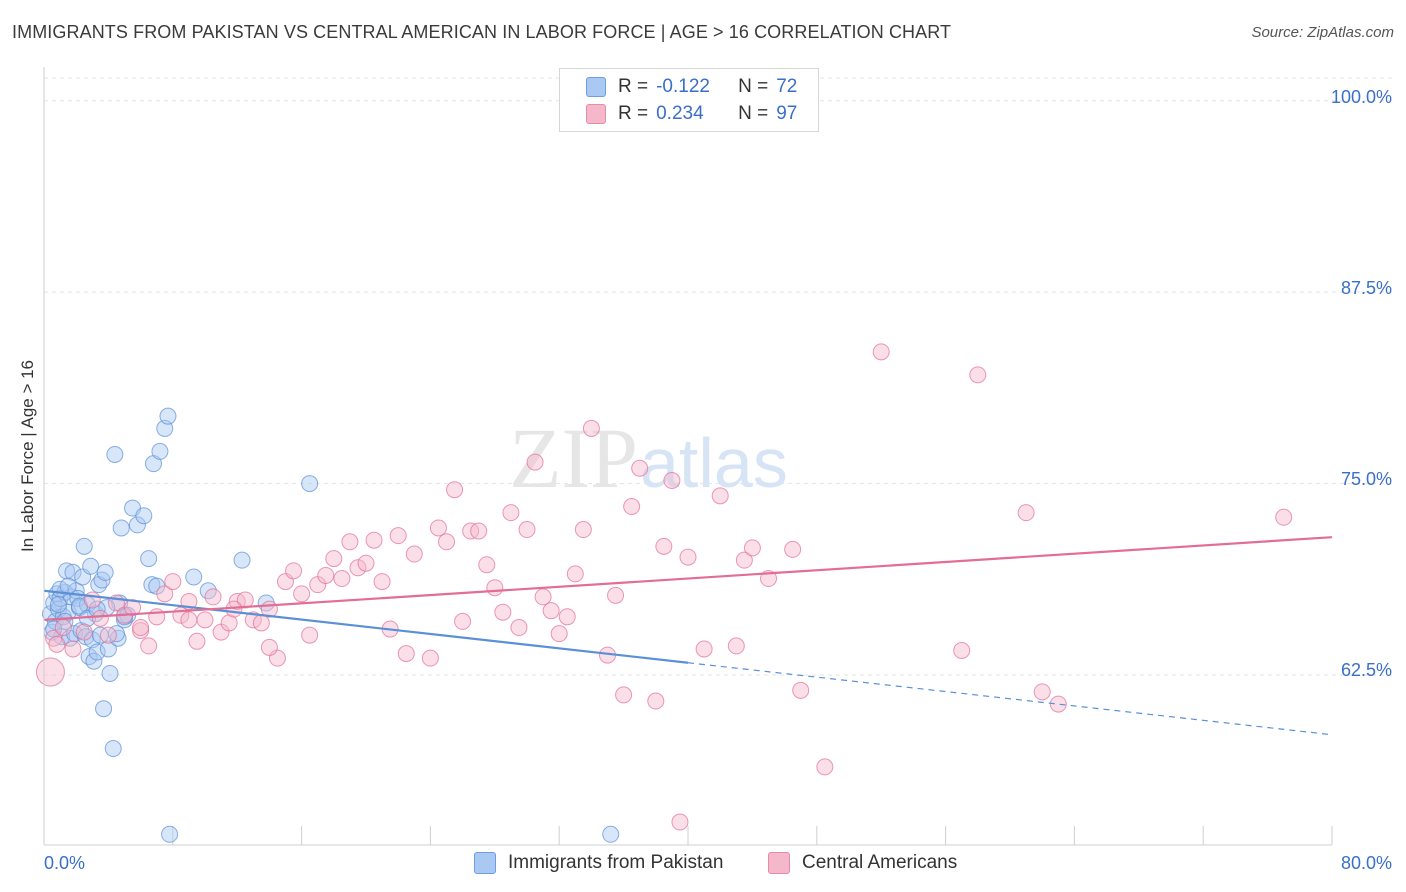  What do you see at coordinates (787, 113) in the screenshot?
I see `legend-n-value: 97` at bounding box center [787, 113].